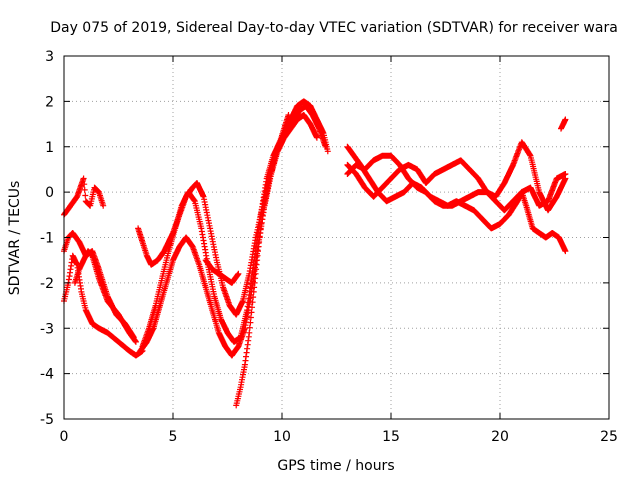 Image resolution: width=640 pixels, height=480 pixels. Describe the element at coordinates (49, 148) in the screenshot. I see `y-tick-label: 1` at that location.